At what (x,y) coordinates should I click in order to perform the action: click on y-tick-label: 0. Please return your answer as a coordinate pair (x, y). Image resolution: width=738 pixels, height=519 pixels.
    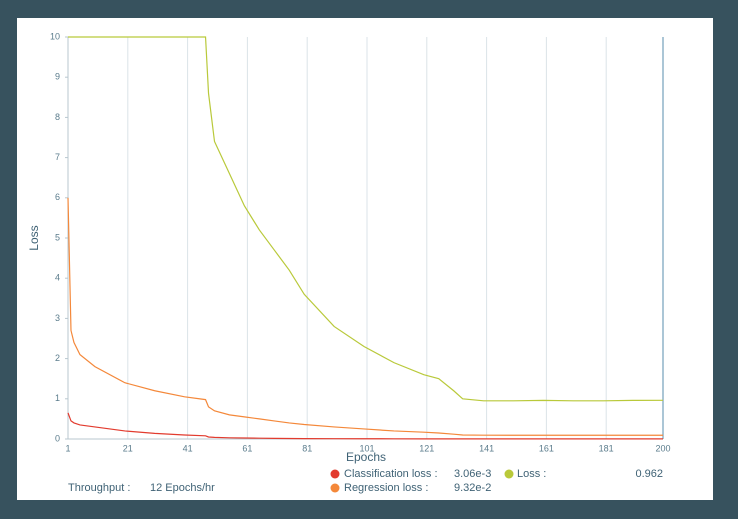
    Looking at the image, I should click on (57, 438).